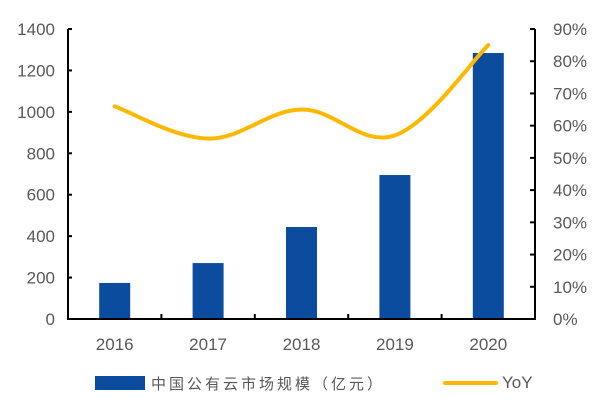 The height and width of the screenshot is (400, 600). What do you see at coordinates (570, 222) in the screenshot?
I see `svg-text: 30%` at bounding box center [570, 222].